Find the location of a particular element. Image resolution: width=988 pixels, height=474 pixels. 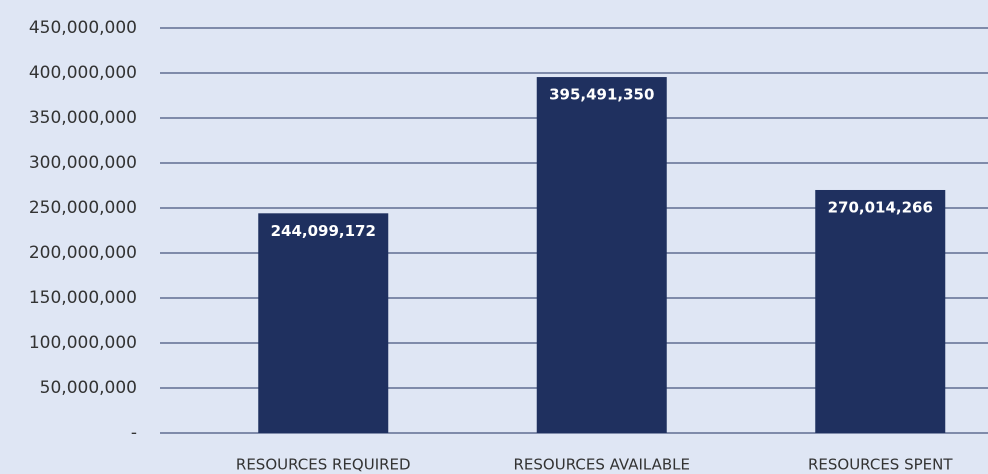

x-tick-label: RESOURCES AVAILABLE is located at coordinates (602, 465).